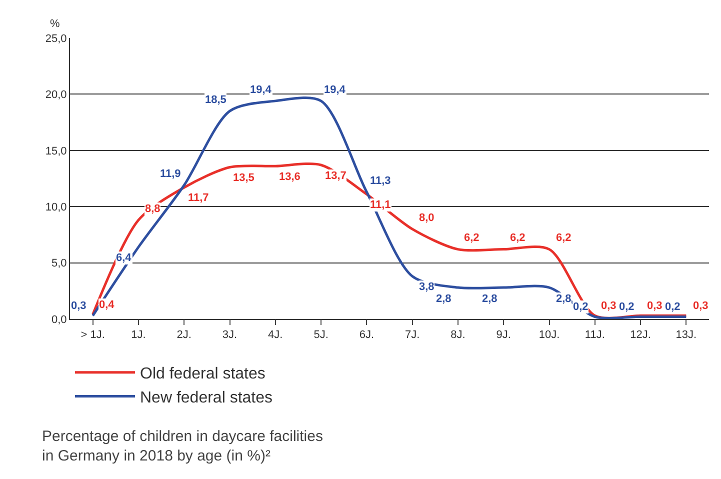 This screenshot has width=721, height=479. I want to click on data-label: 11,7, so click(198, 198).